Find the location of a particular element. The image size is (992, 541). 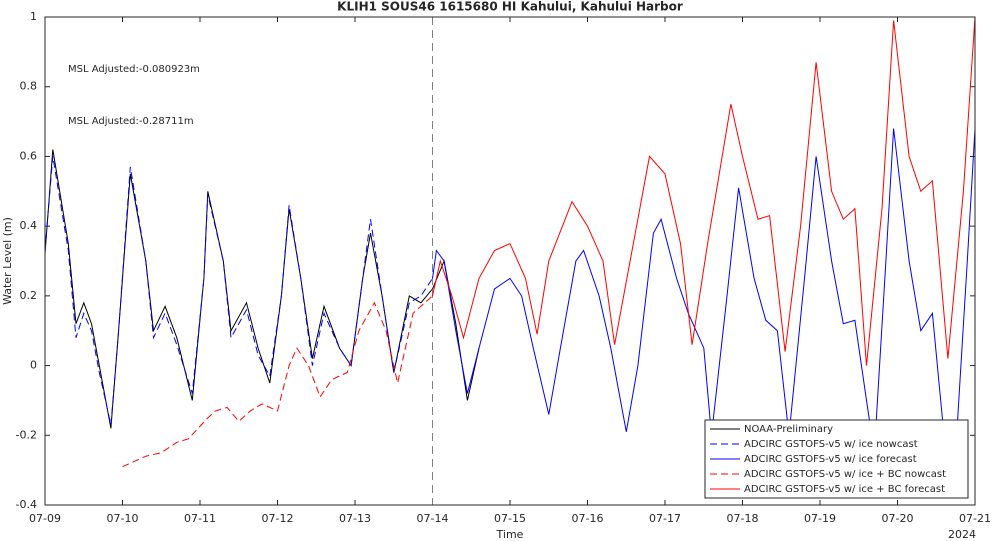

x-tick-label: 07-16 is located at coordinates (588, 518).